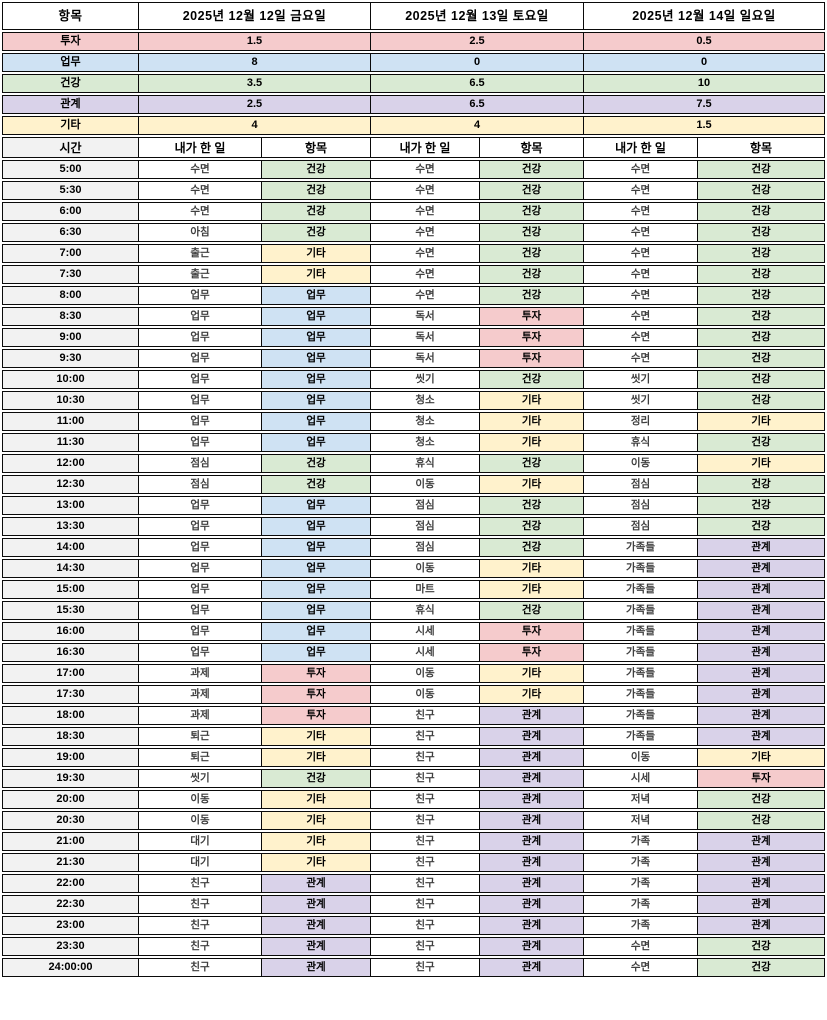  What do you see at coordinates (640, 463) in the screenshot?
I see `activity-cell: 이동` at bounding box center [640, 463].